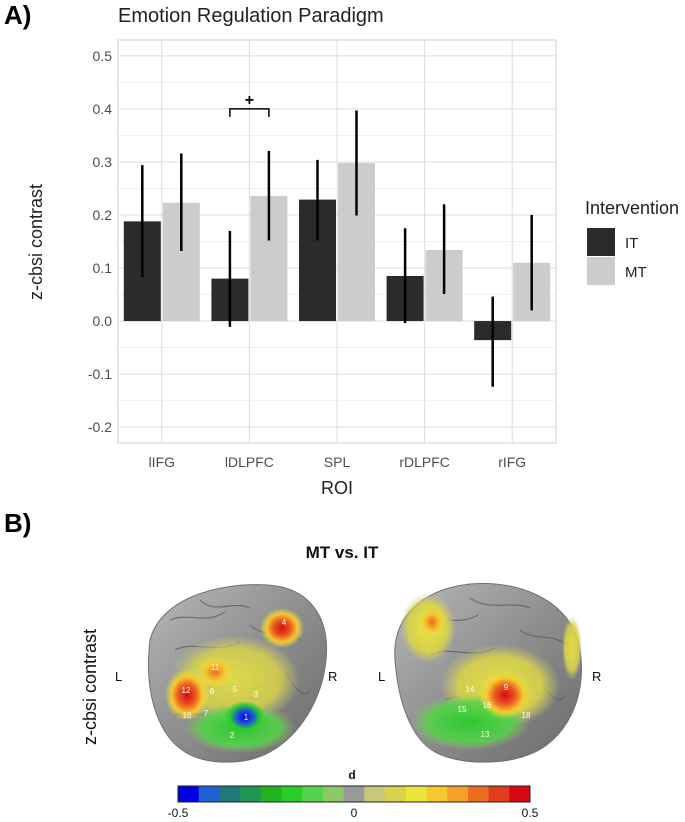 This screenshot has width=685, height=822. What do you see at coordinates (572, 648) in the screenshot?
I see `right-yellow-edge` at bounding box center [572, 648].